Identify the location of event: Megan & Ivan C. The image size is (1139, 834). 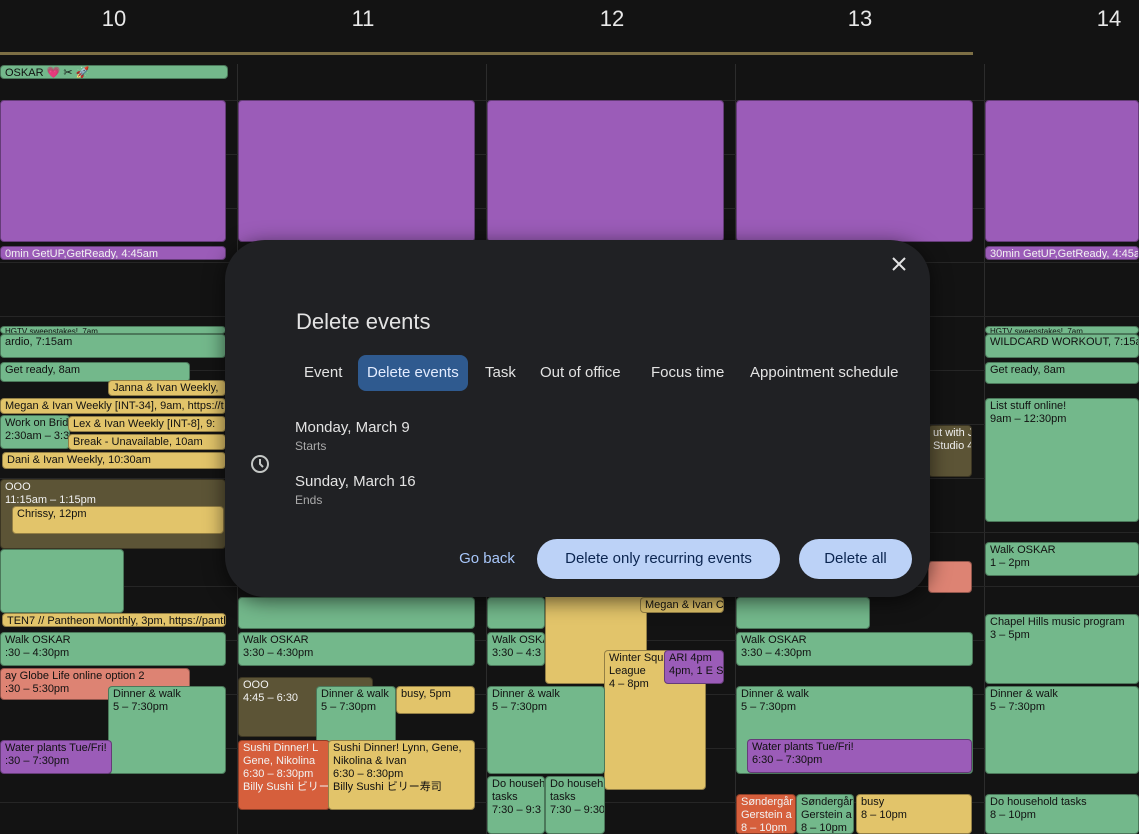
(682, 605).